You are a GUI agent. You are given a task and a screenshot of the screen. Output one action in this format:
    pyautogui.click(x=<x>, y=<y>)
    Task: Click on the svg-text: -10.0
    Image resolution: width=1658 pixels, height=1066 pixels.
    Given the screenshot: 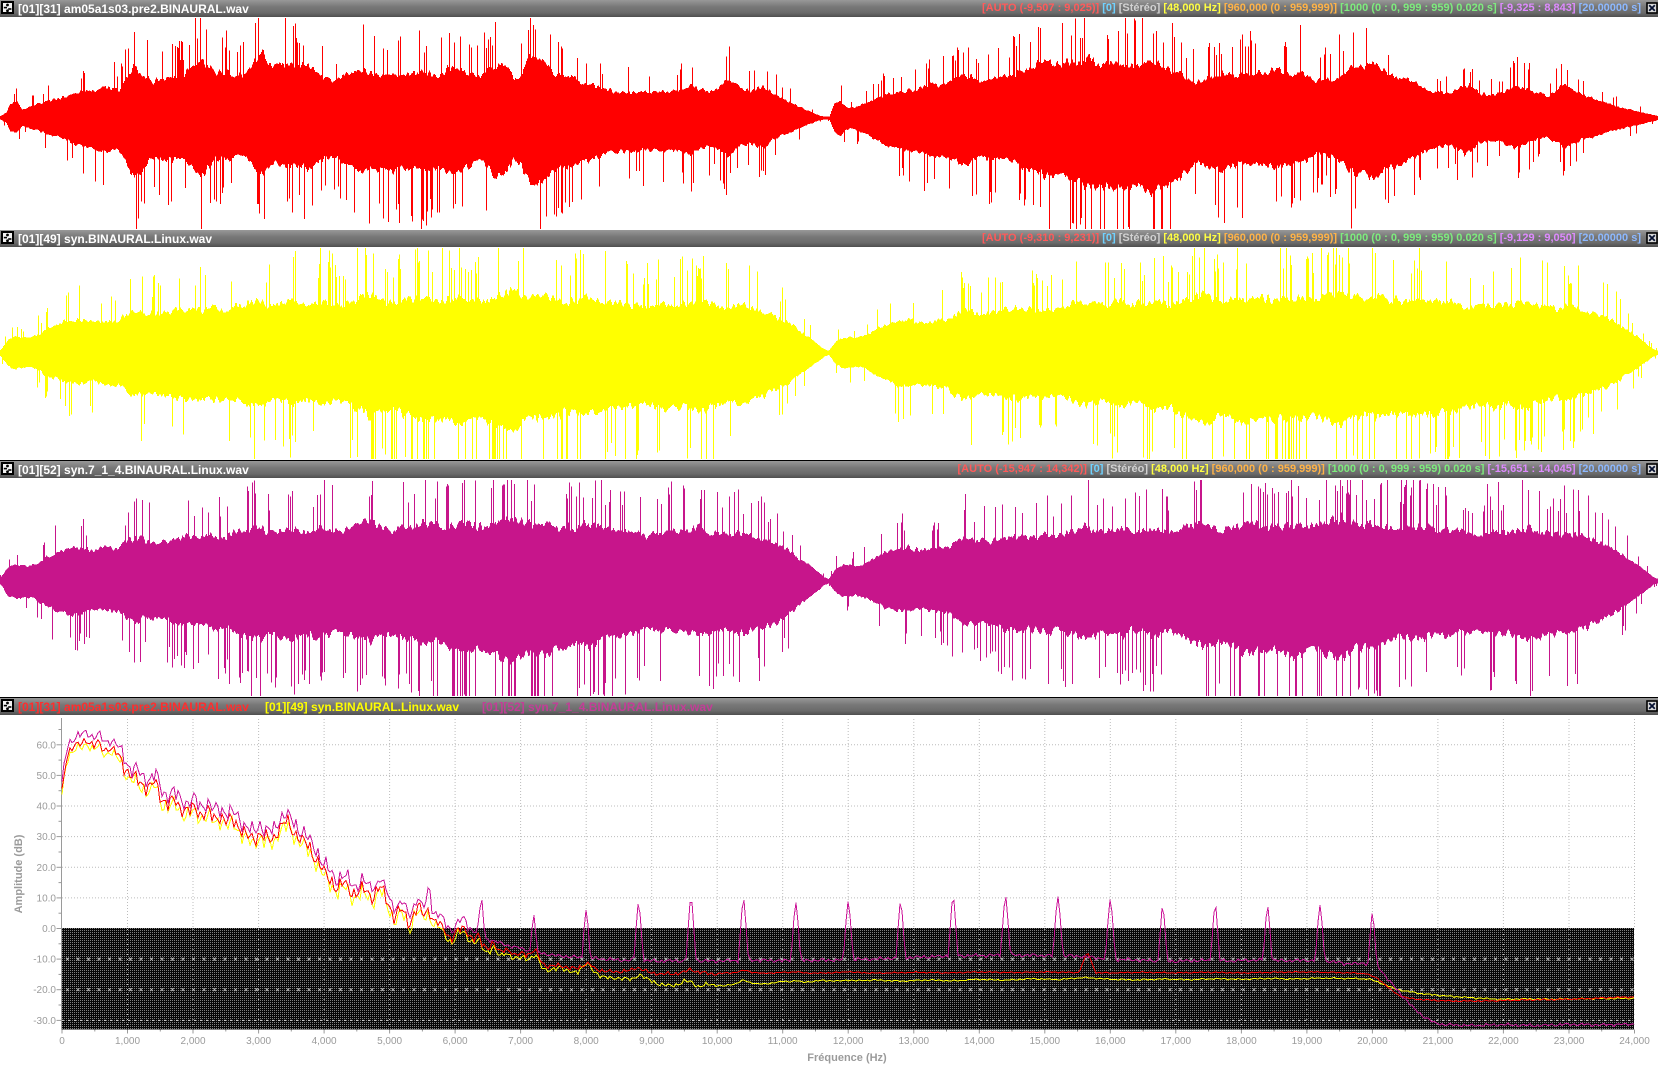 What is the action you would take?
    pyautogui.click(x=44, y=960)
    